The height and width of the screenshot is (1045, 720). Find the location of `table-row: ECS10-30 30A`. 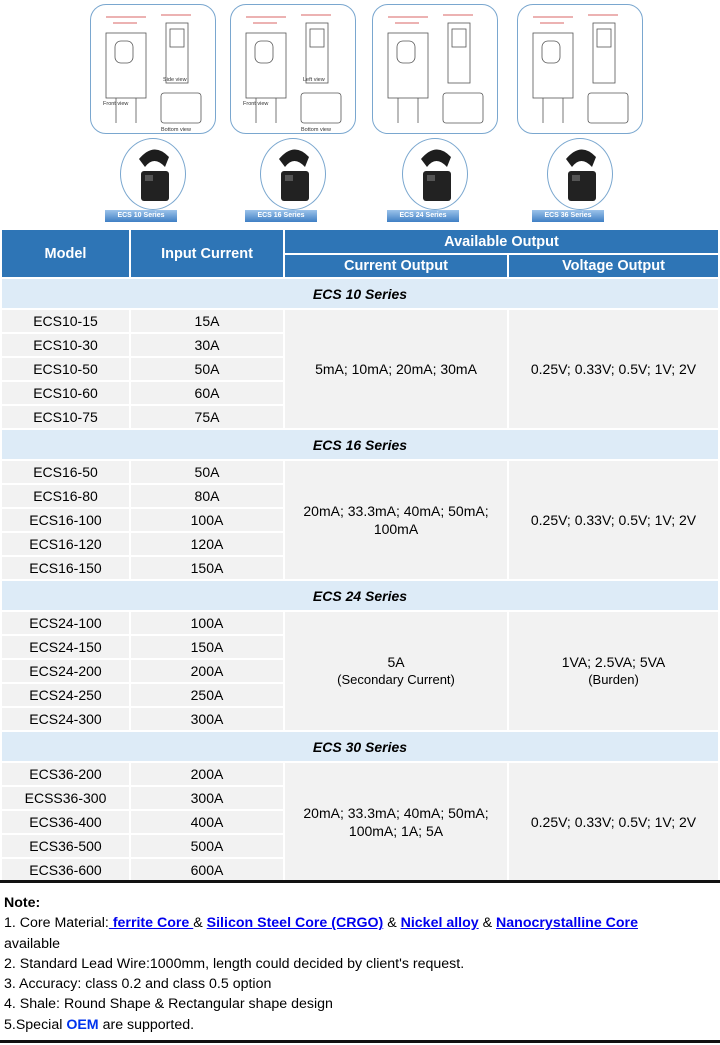

table-row: ECS10-30 30A is located at coordinates (359, 345).